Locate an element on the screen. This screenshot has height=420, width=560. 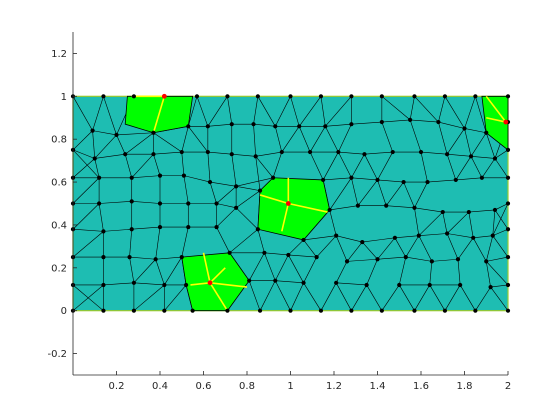
x-tick-label: 0.4 is located at coordinates (160, 386).